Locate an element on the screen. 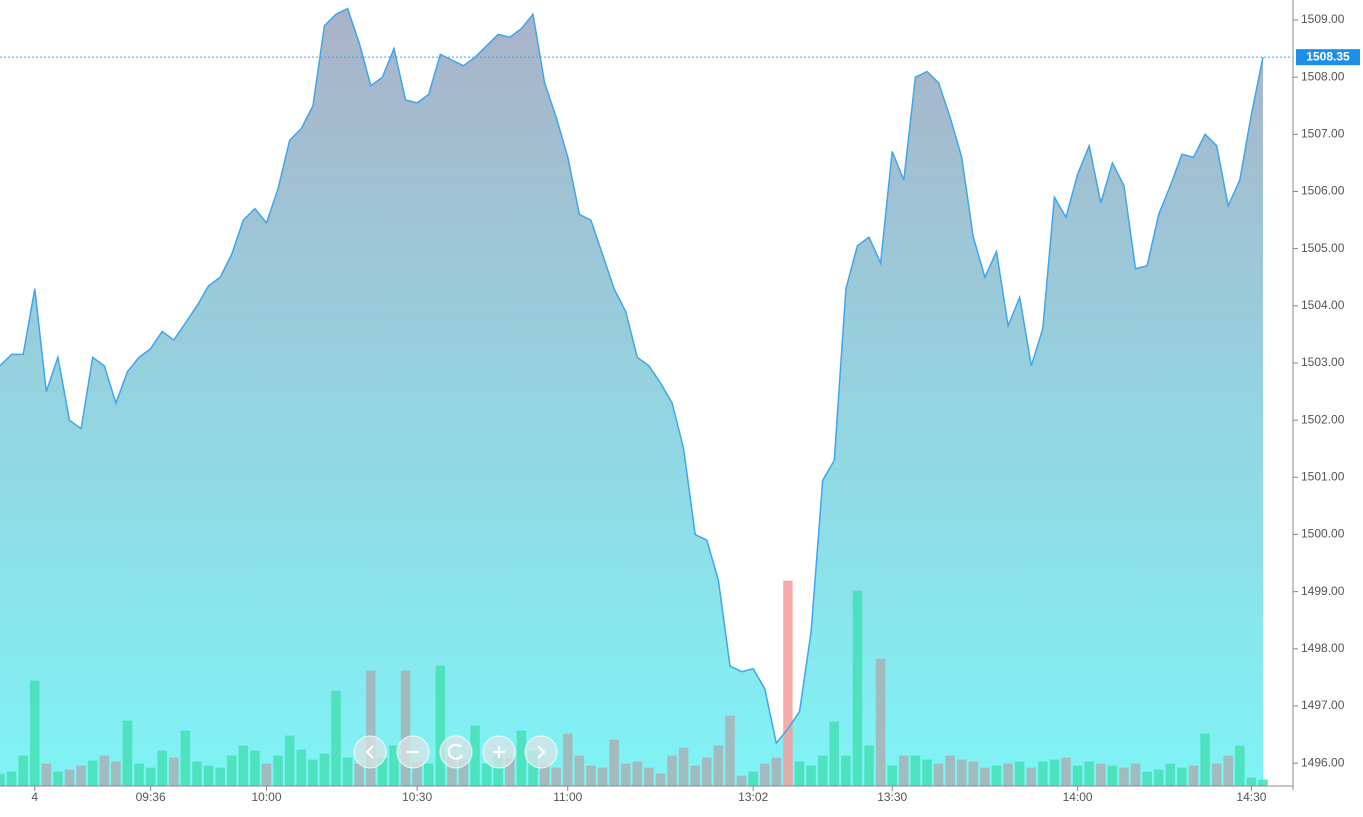  x-tick-label: 11:00 is located at coordinates (567, 797).